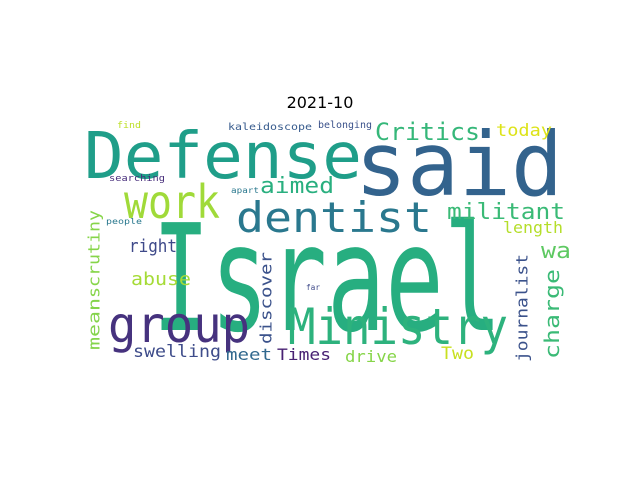  Describe the element at coordinates (552, 314) in the screenshot. I see `word-charge: charge` at that location.